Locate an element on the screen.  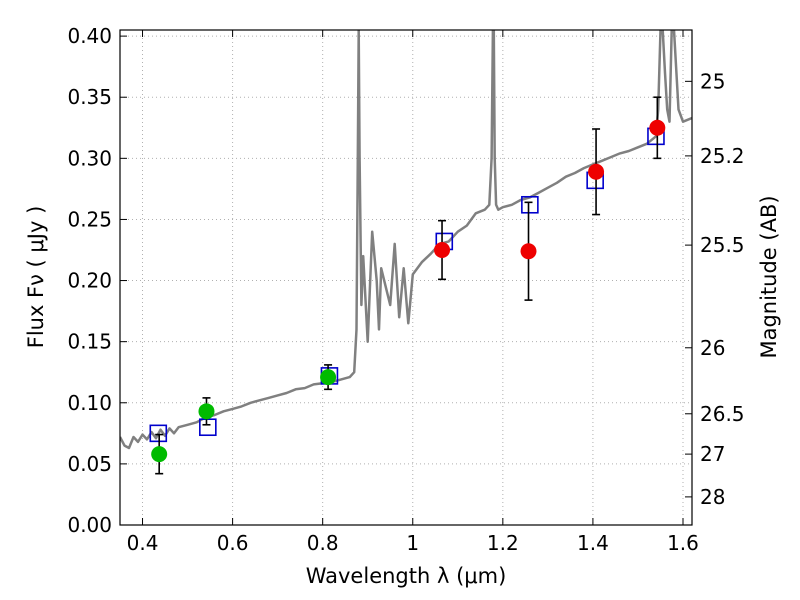
x-tick-label: 1.2 is located at coordinates (503, 543).